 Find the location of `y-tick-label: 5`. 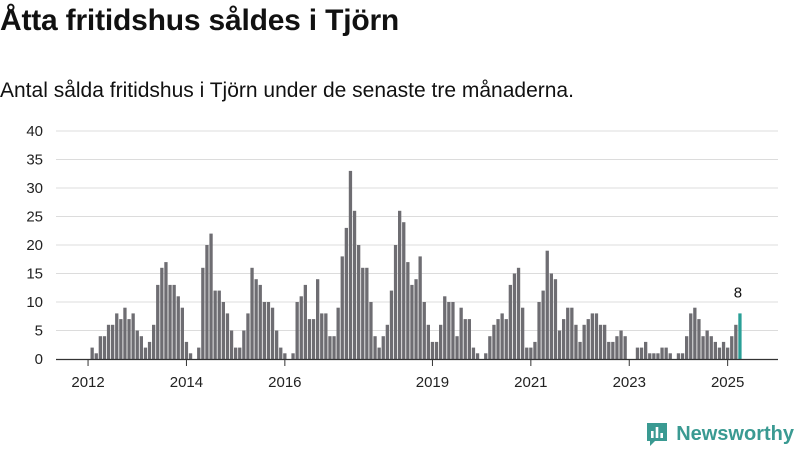

y-tick-label: 5 is located at coordinates (39, 331).